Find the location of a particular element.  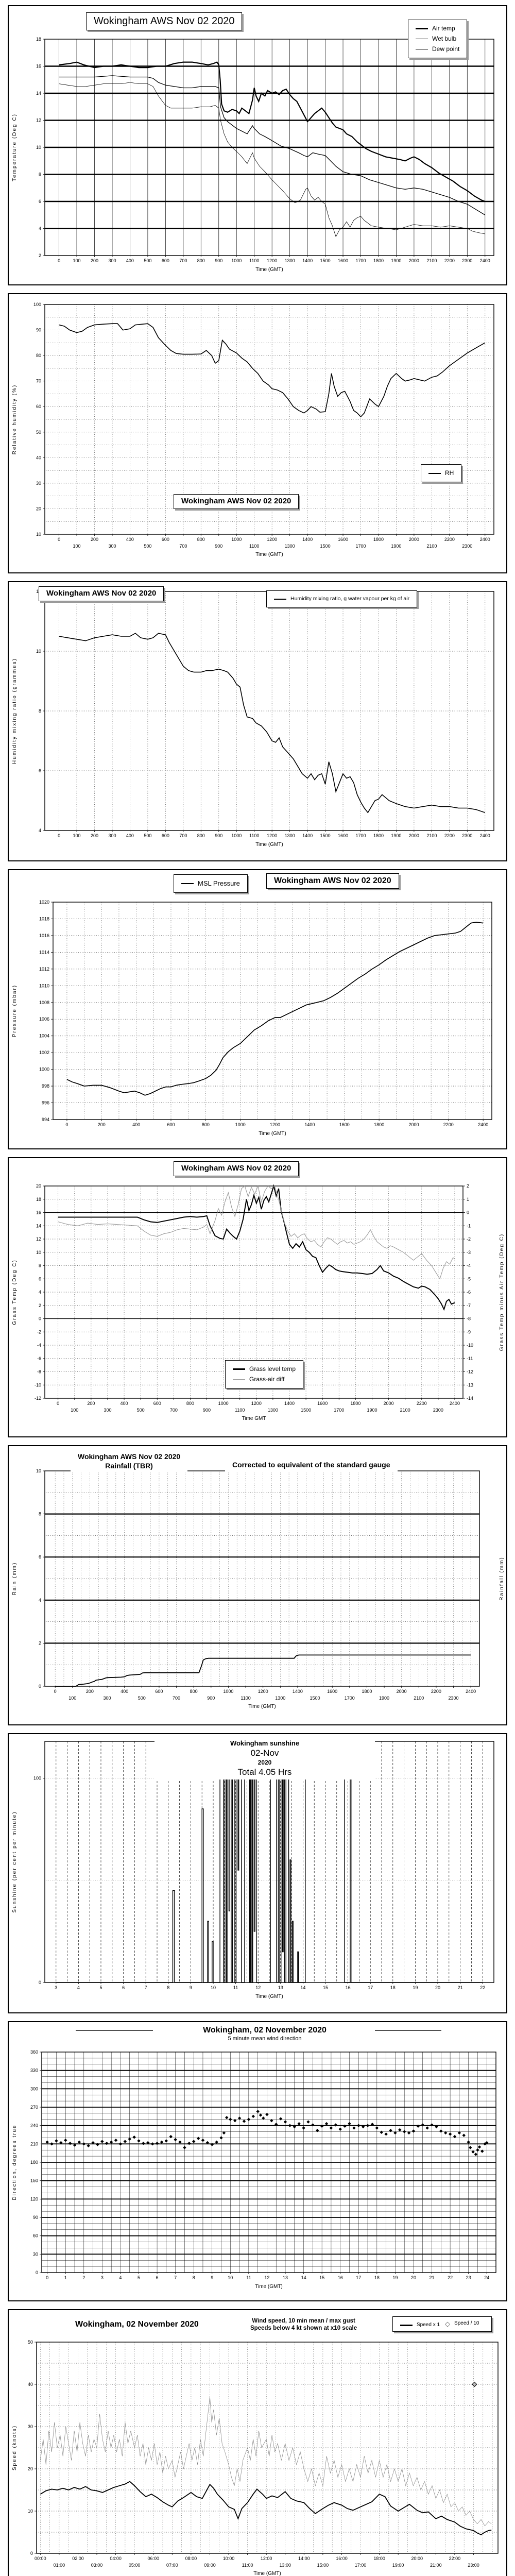

chart-legend: Grass level temp Grass-air diff is located at coordinates (264, 1374).